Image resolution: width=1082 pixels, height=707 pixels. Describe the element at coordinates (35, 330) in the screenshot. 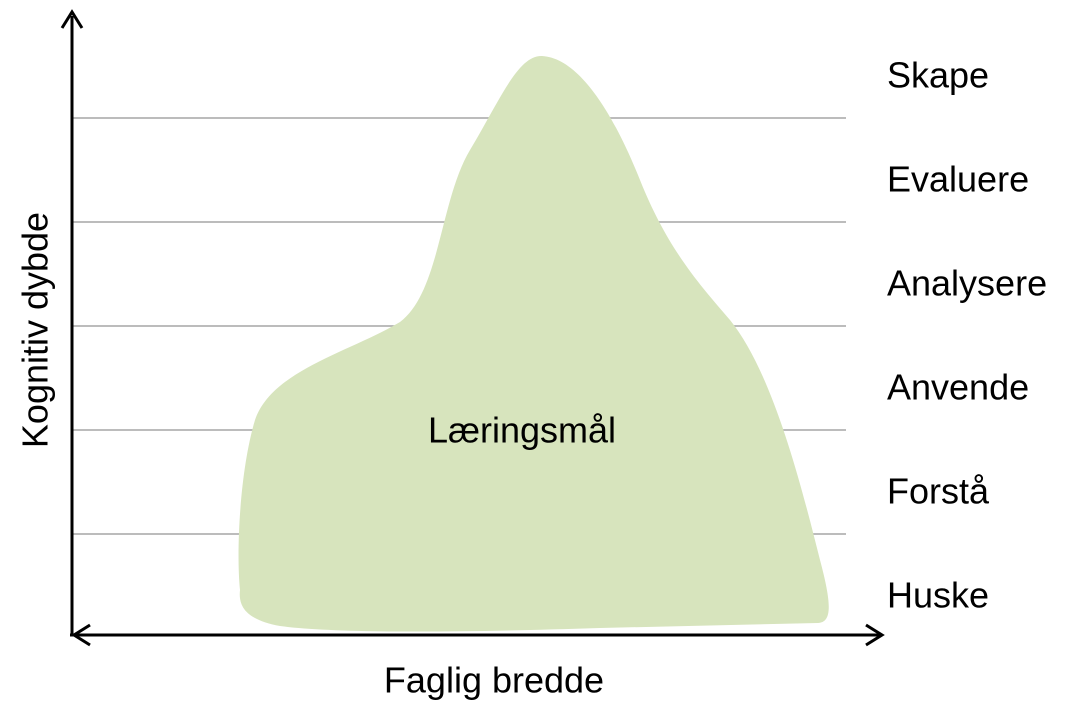

I see `y-axis-label: Kognitiv dybde` at that location.